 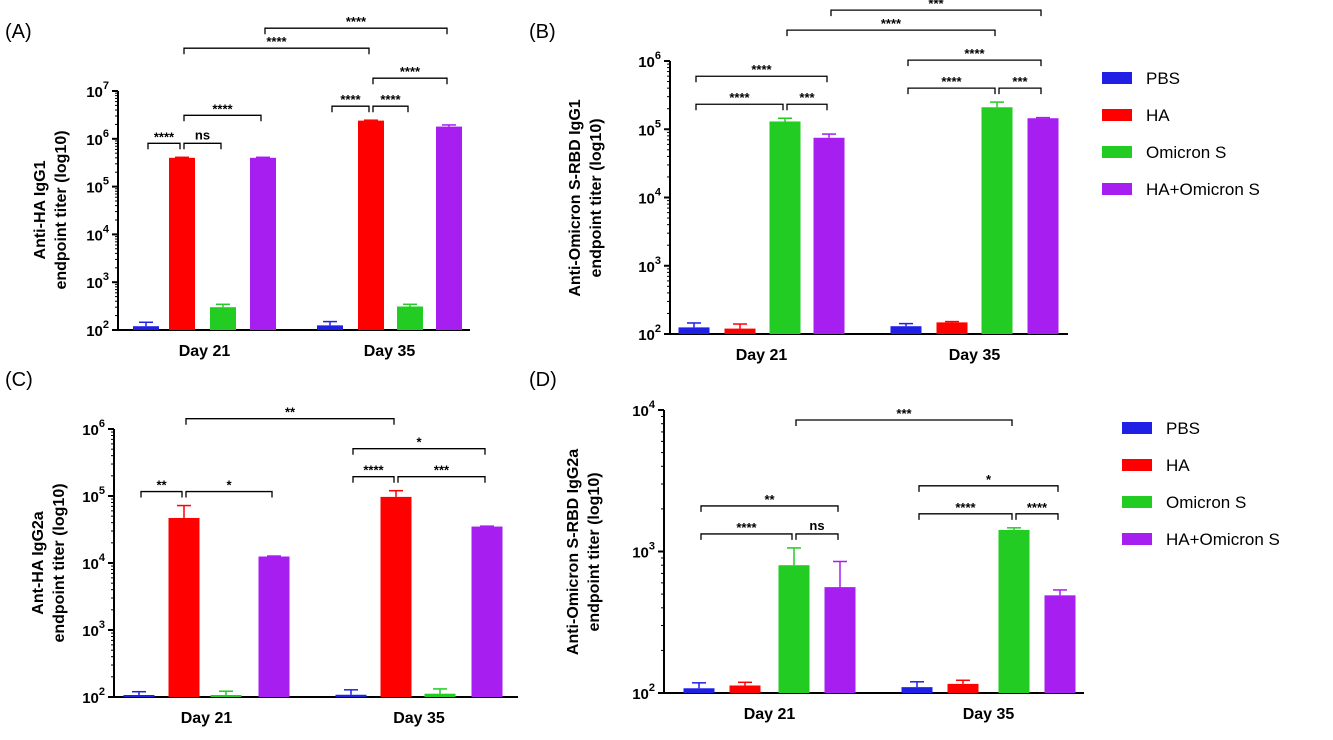 What do you see at coordinates (97, 329) in the screenshot?
I see `y-tick-label: 10²` at bounding box center [97, 329].